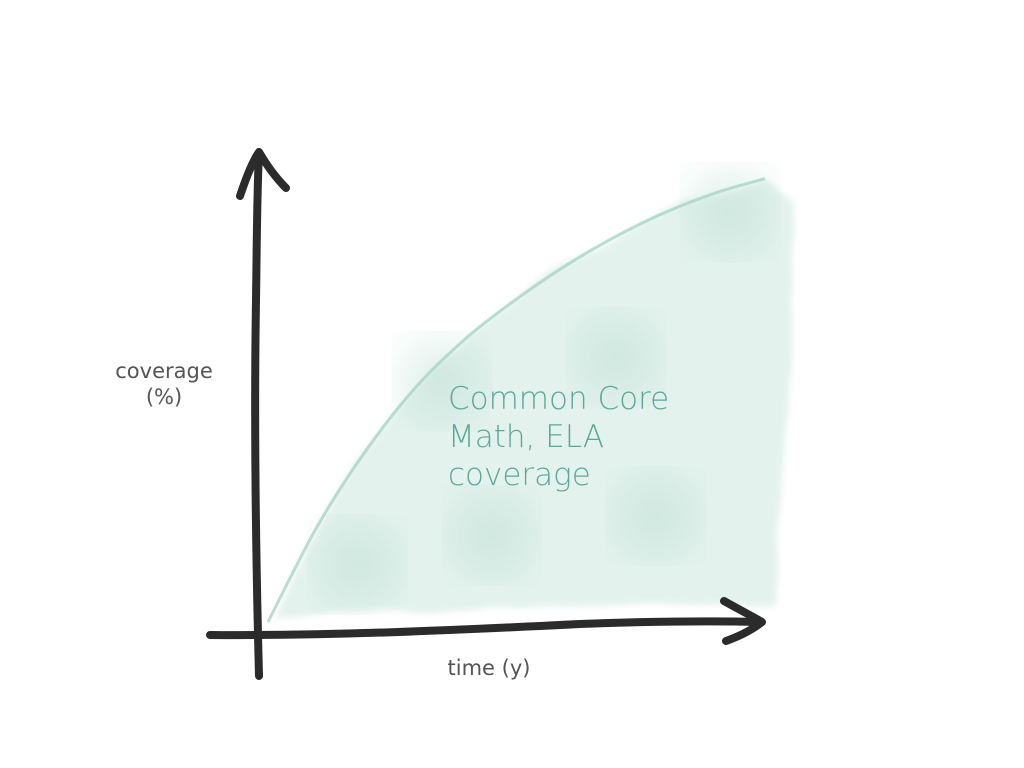  Describe the element at coordinates (519, 475) in the screenshot. I see `annotation-line-3: coverage` at that location.